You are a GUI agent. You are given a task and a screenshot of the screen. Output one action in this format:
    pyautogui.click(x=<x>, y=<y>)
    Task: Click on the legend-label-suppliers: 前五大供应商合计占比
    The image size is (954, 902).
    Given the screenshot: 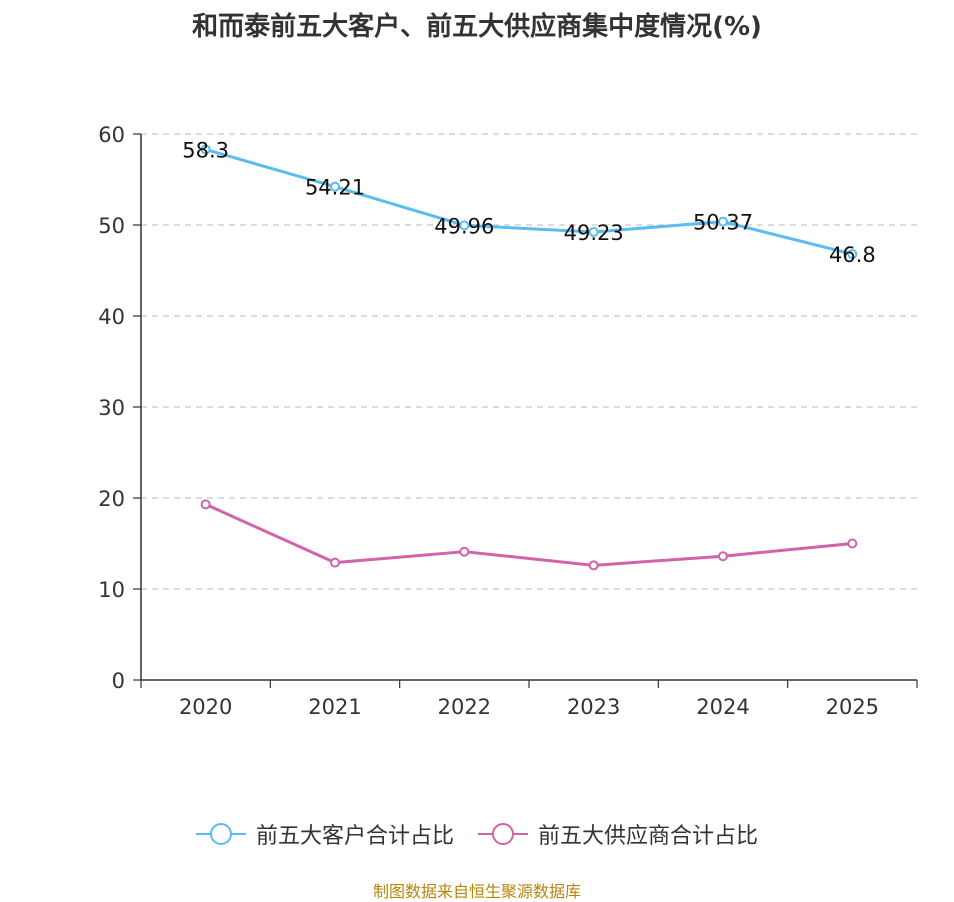 What is the action you would take?
    pyautogui.click(x=648, y=836)
    